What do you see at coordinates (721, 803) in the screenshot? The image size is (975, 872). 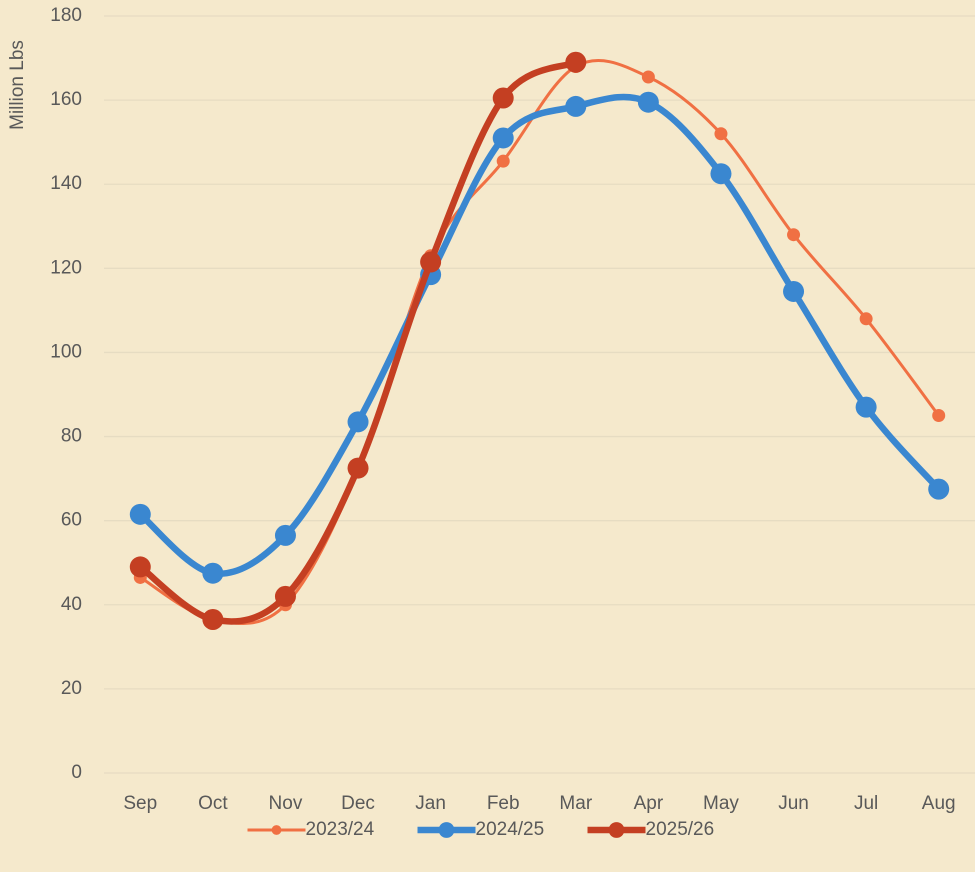 I see `x-tick-label: May` at bounding box center [721, 803].